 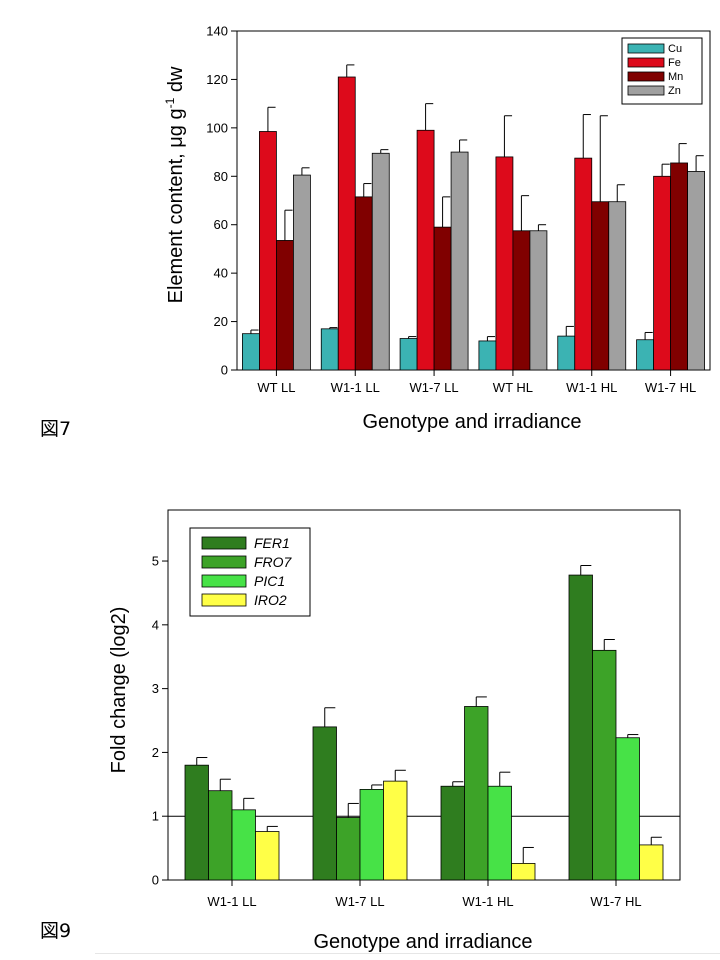 I want to click on chart2-y-axis-title: Fold change (log2), so click(x=119, y=690).